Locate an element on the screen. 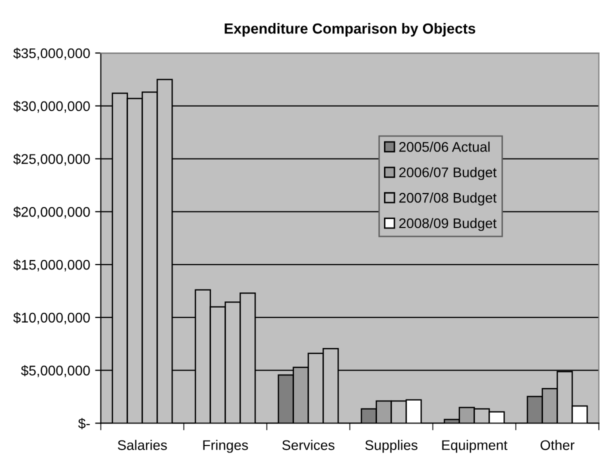 The width and height of the screenshot is (600, 461). y-tick-label: $30,000,000 is located at coordinates (51, 106).